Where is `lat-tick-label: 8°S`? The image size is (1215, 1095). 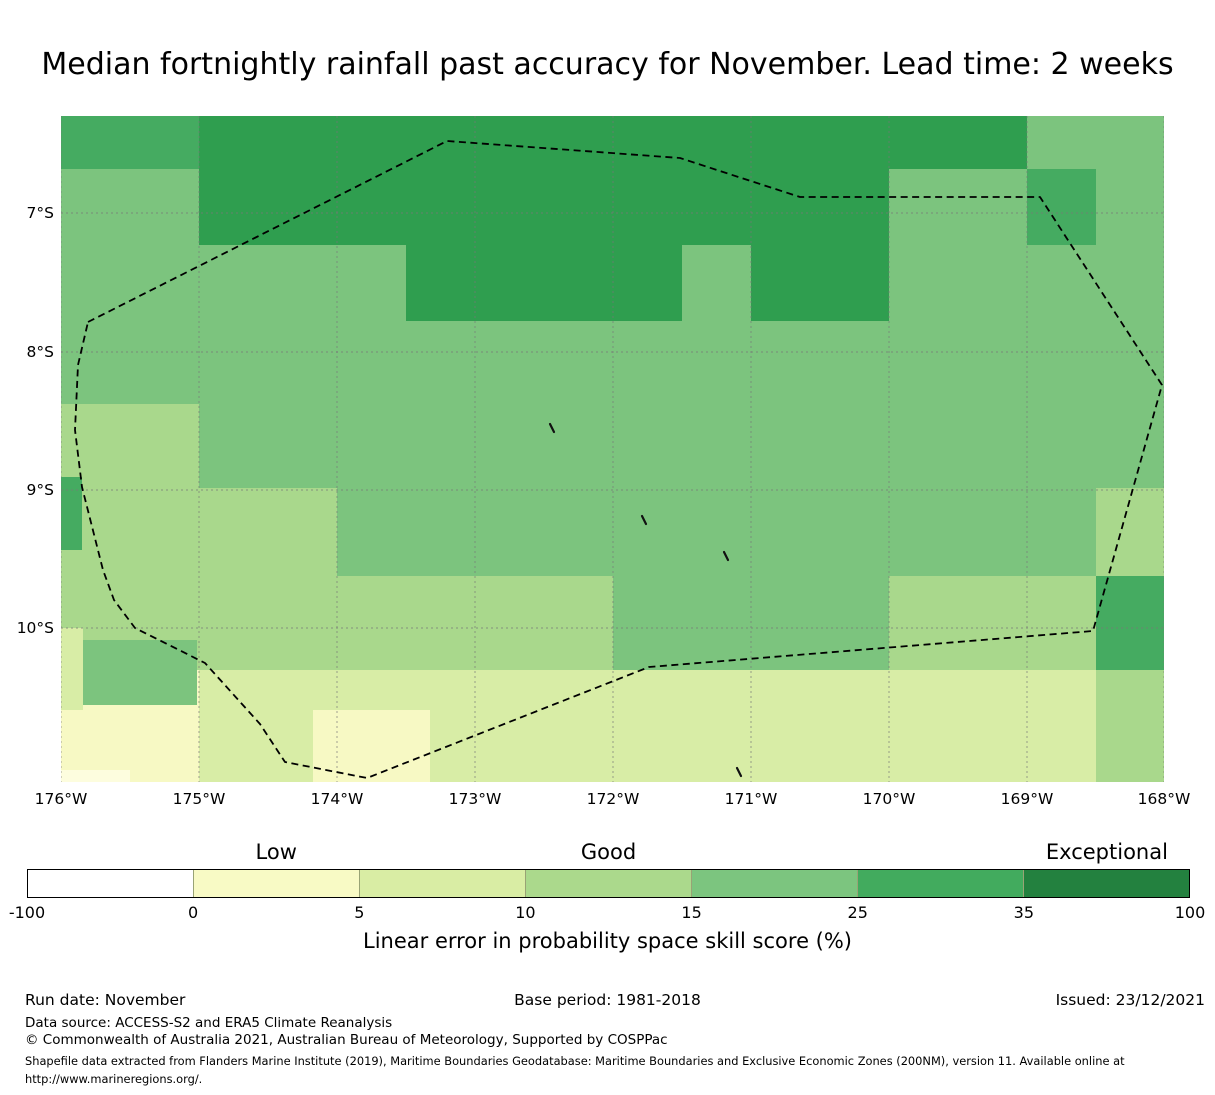
lat-tick-label: 8°S is located at coordinates (40, 352).